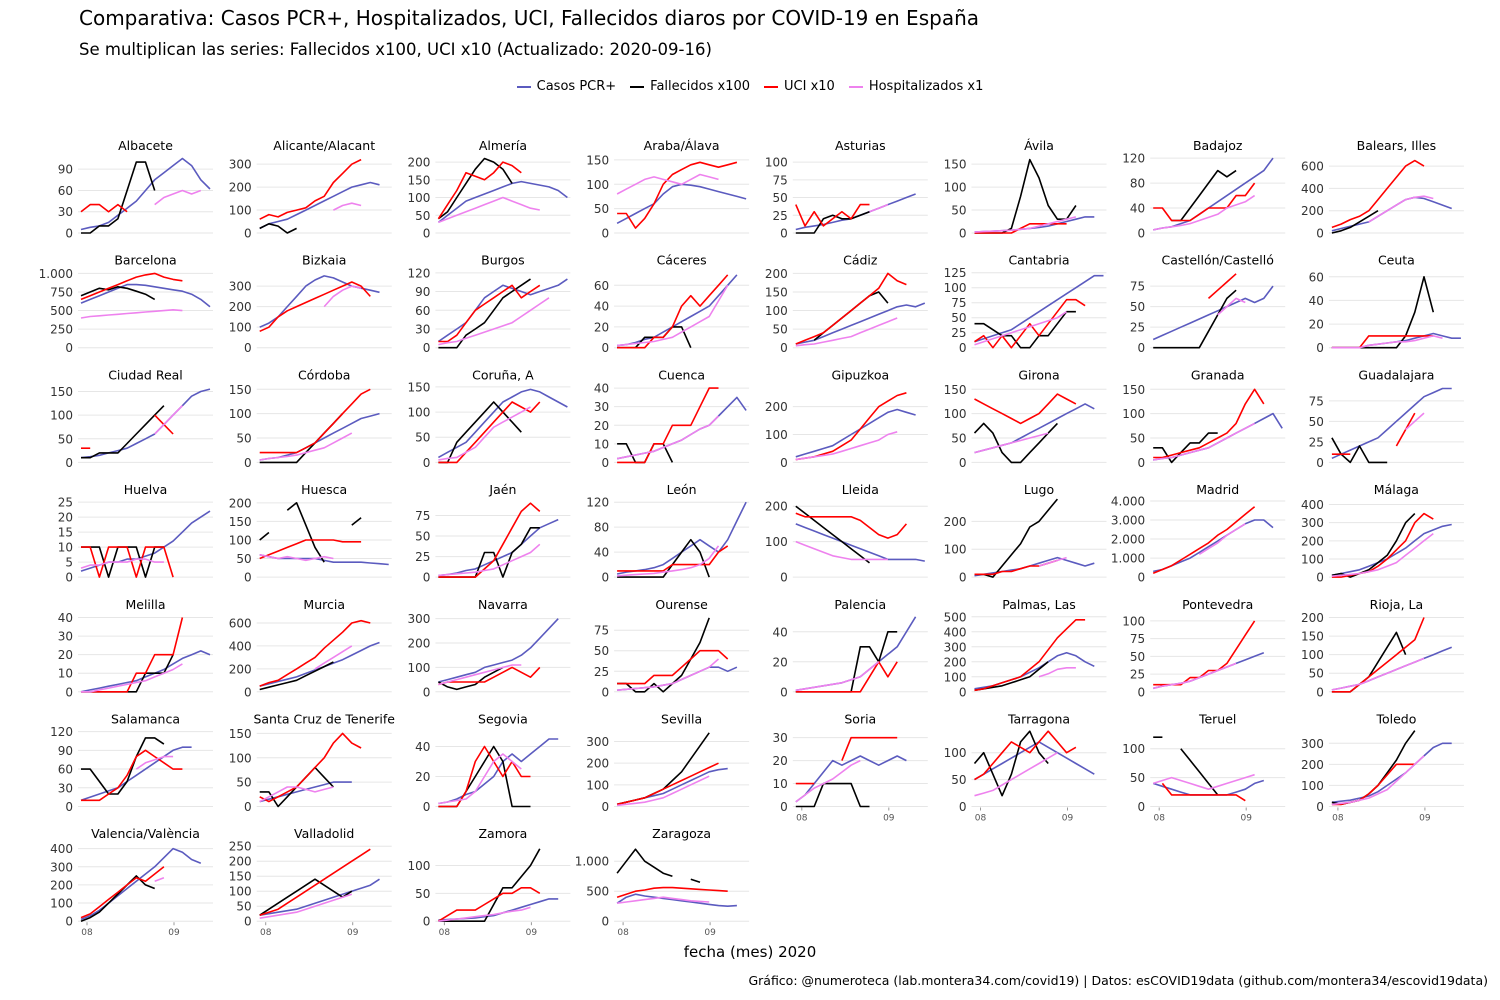 The width and height of the screenshot is (1500, 1000). What do you see at coordinates (65, 788) in the screenshot?
I see `y-tick-label: 30` at bounding box center [65, 788].